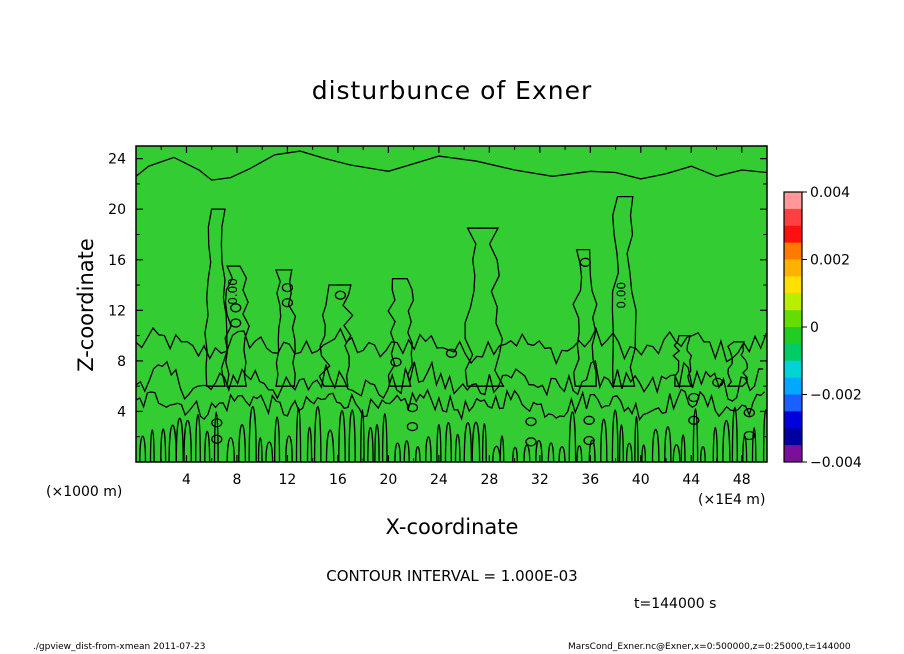  Describe the element at coordinates (452, 90) in the screenshot. I see `chart-title: disturbunce of Exner` at that location.